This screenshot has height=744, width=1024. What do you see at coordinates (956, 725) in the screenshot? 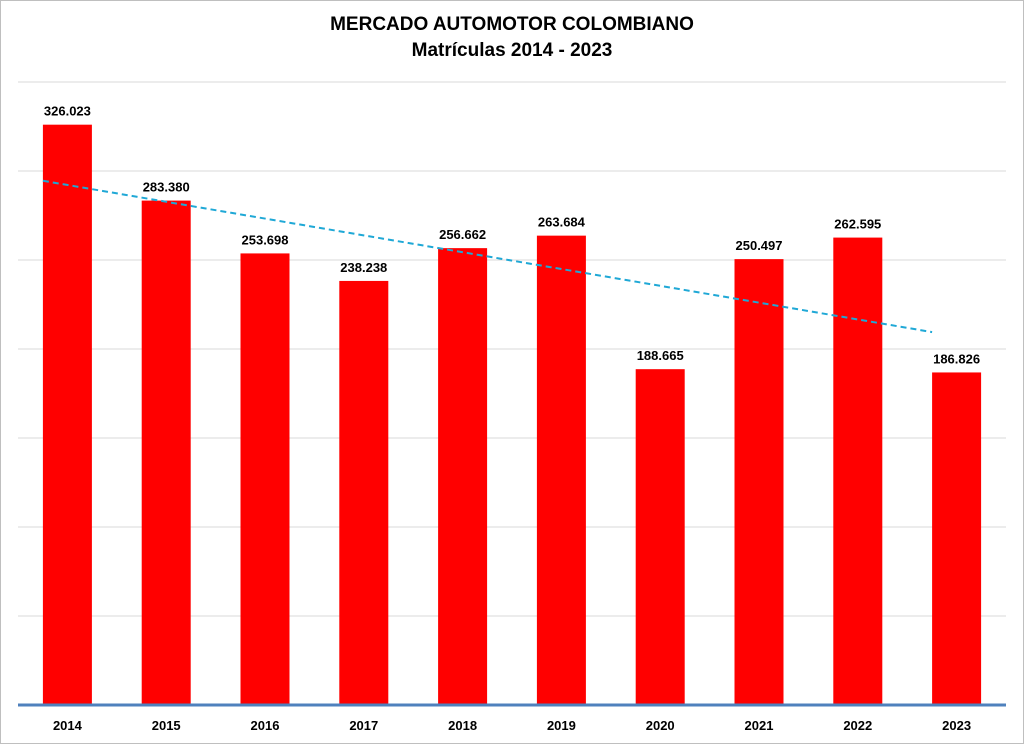
I see `x-tick-2023: 2023` at bounding box center [956, 725].